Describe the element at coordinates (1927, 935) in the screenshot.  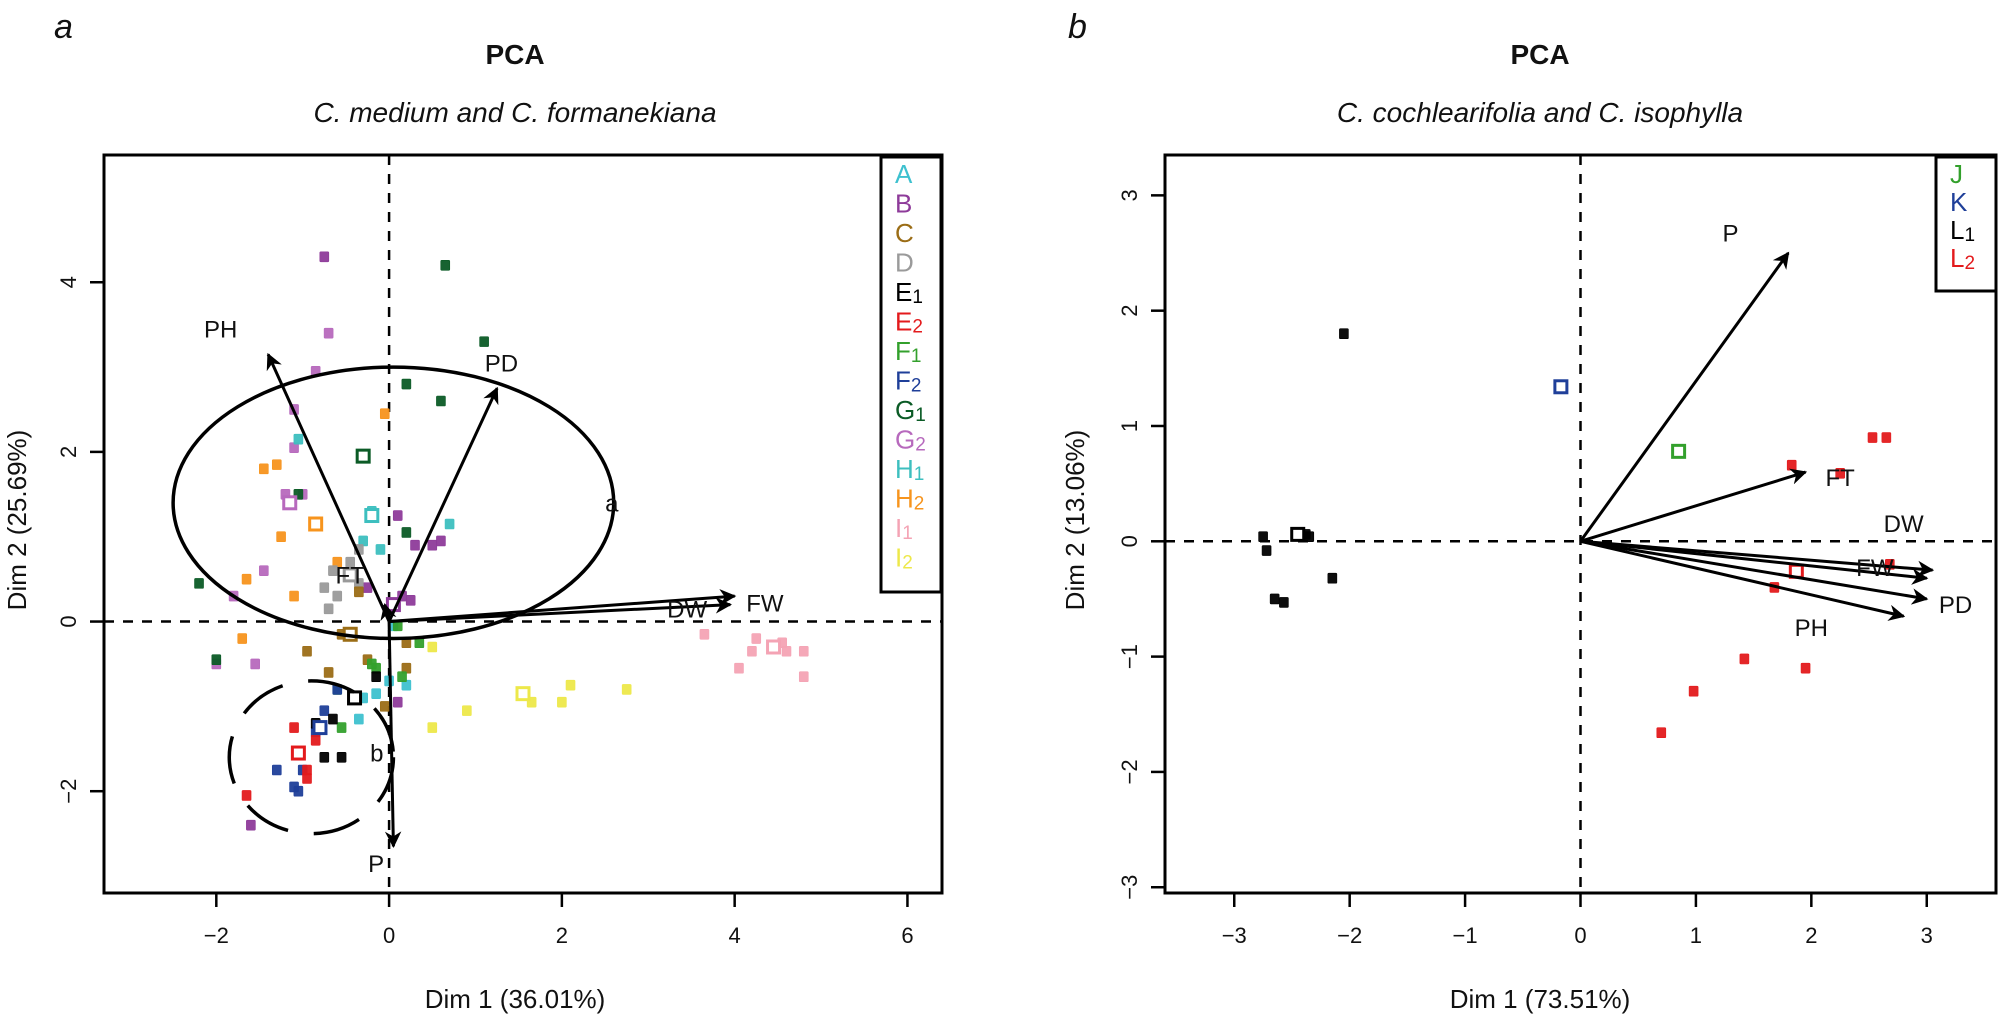
I see `x-tick-label: 3` at that location.